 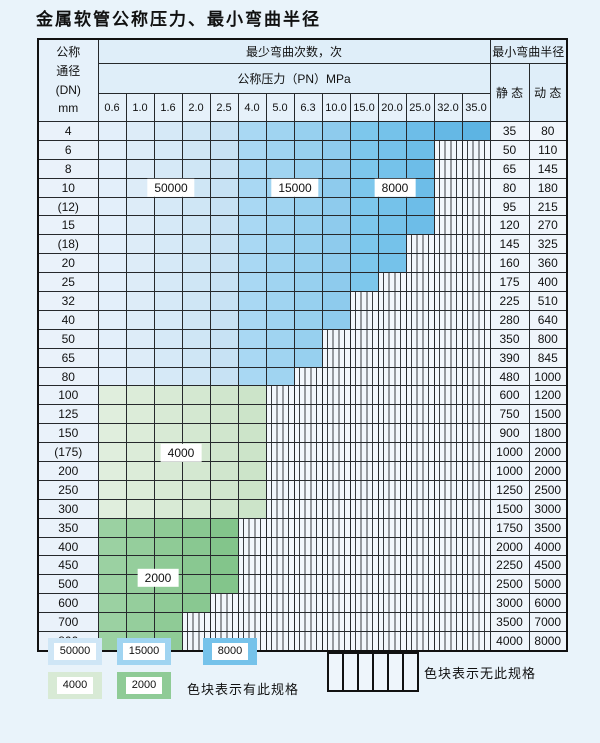 What do you see at coordinates (302, 282) in the screenshot?
I see `table-row: 25 175 400` at bounding box center [302, 282].